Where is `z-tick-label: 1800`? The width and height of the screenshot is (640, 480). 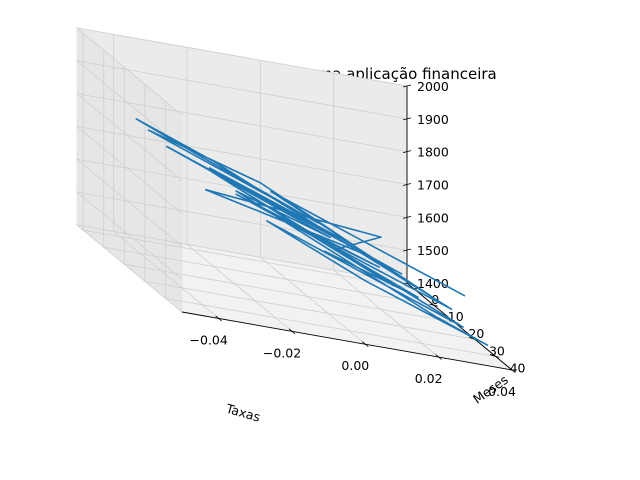
z-tick-label: 1800 is located at coordinates (433, 152).